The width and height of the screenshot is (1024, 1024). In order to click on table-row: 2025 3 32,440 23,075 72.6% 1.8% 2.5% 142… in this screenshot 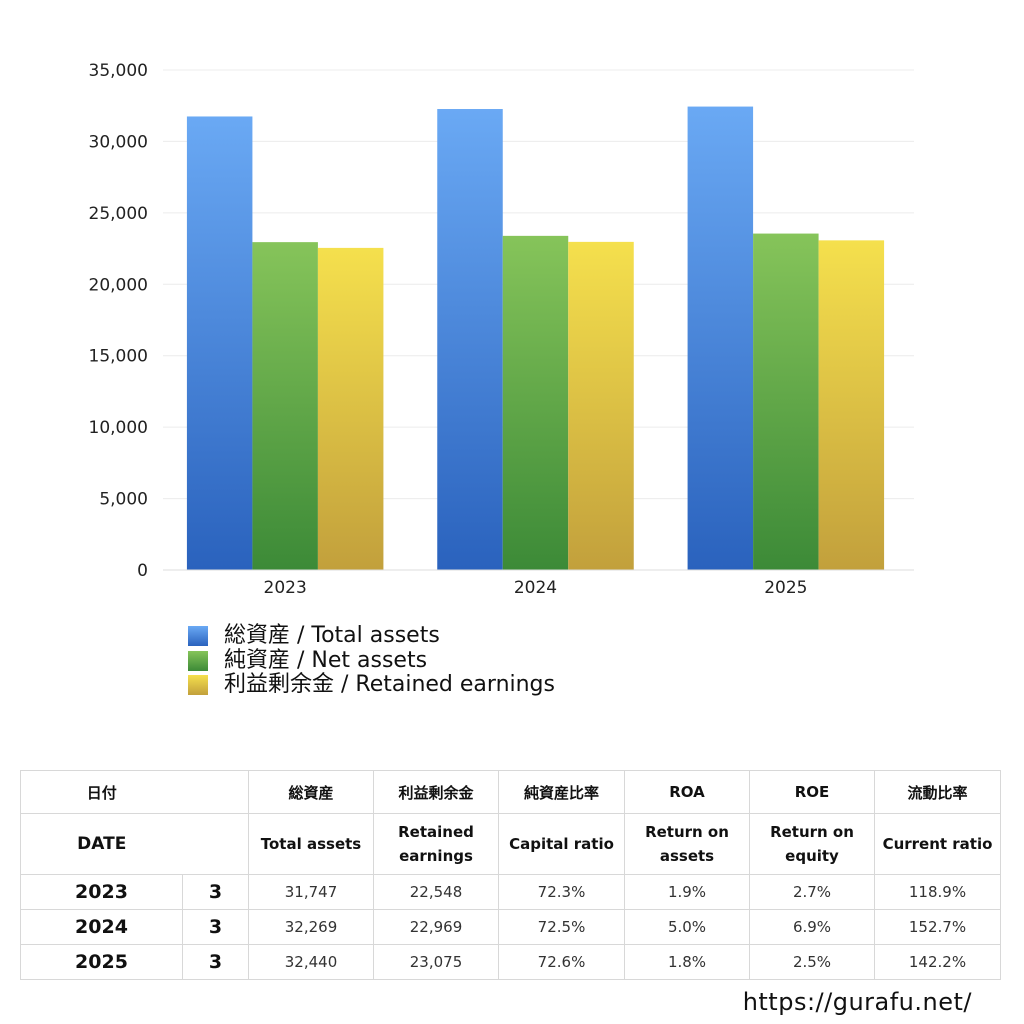, I will do `click(510, 962)`.